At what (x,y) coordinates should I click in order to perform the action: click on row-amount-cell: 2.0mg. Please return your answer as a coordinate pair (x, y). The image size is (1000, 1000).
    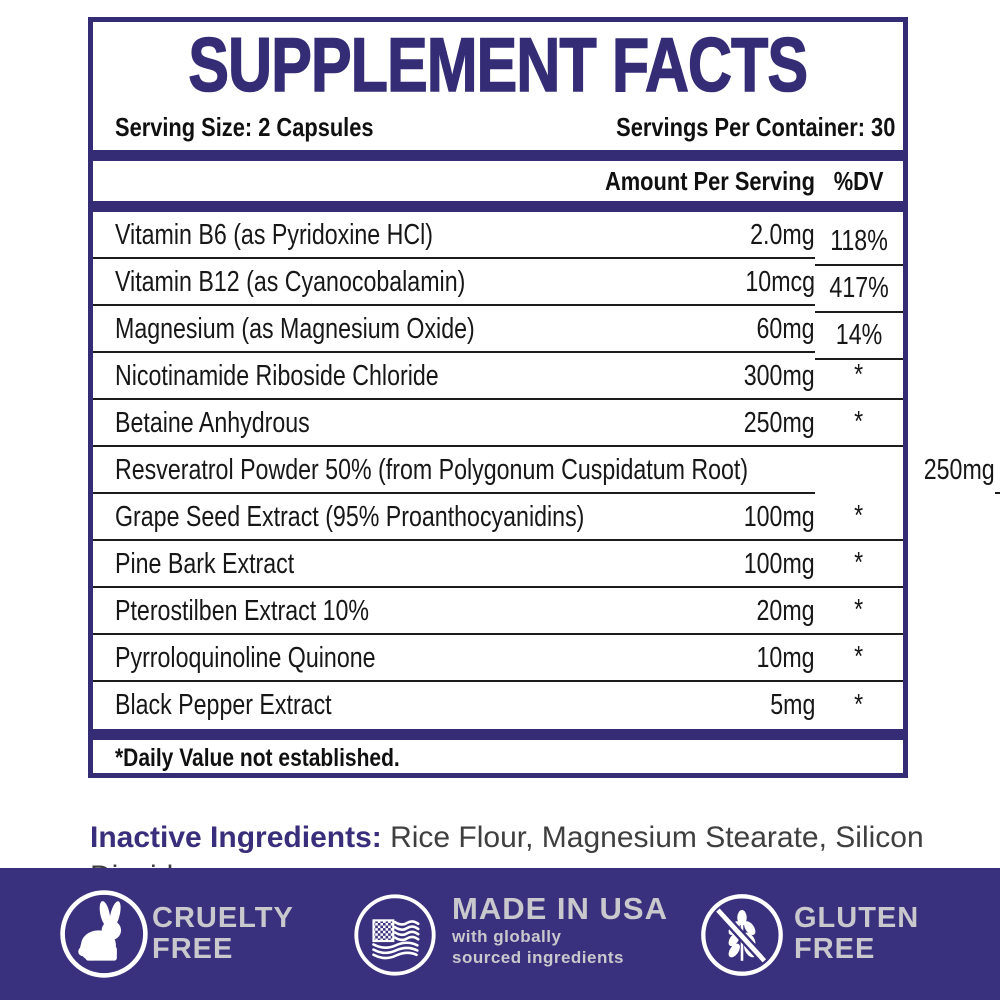
    Looking at the image, I should click on (774, 235).